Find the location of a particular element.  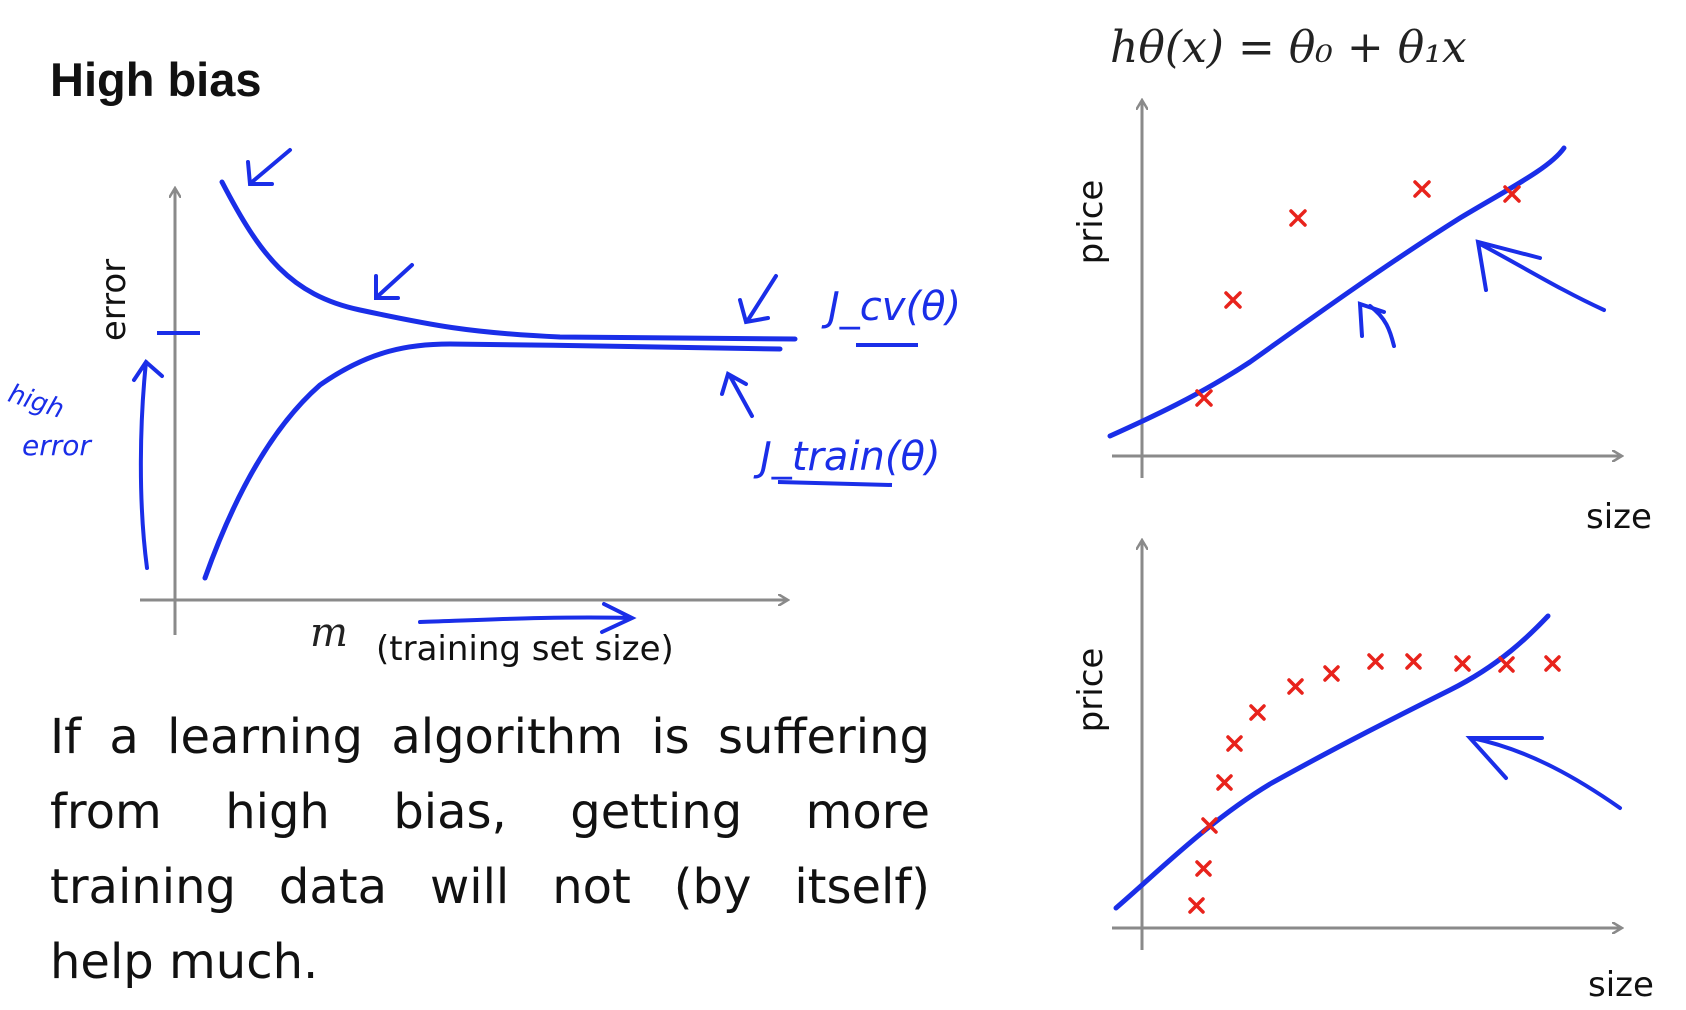

high-error-arrow is located at coordinates (148, 464).